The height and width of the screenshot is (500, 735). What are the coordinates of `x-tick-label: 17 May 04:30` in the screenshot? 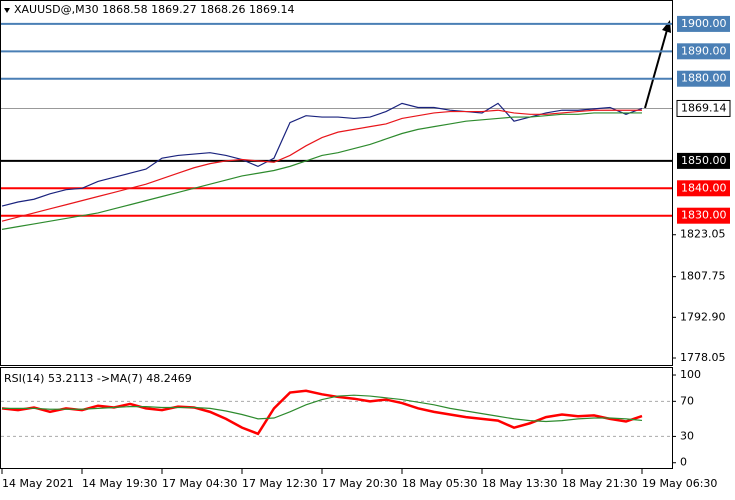 It's located at (199, 483).